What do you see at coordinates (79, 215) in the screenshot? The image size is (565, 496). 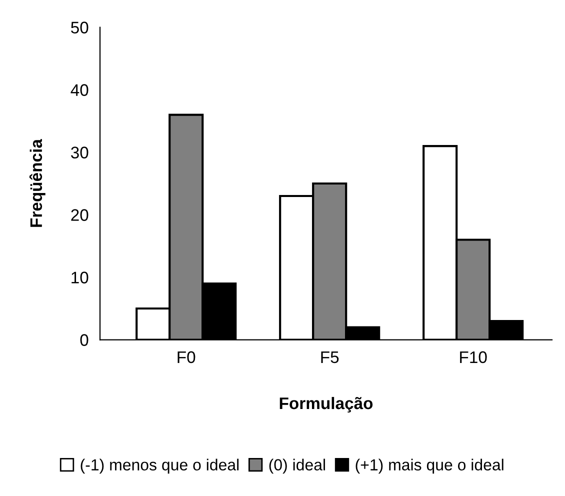 I see `y-tick-label: 20` at bounding box center [79, 215].